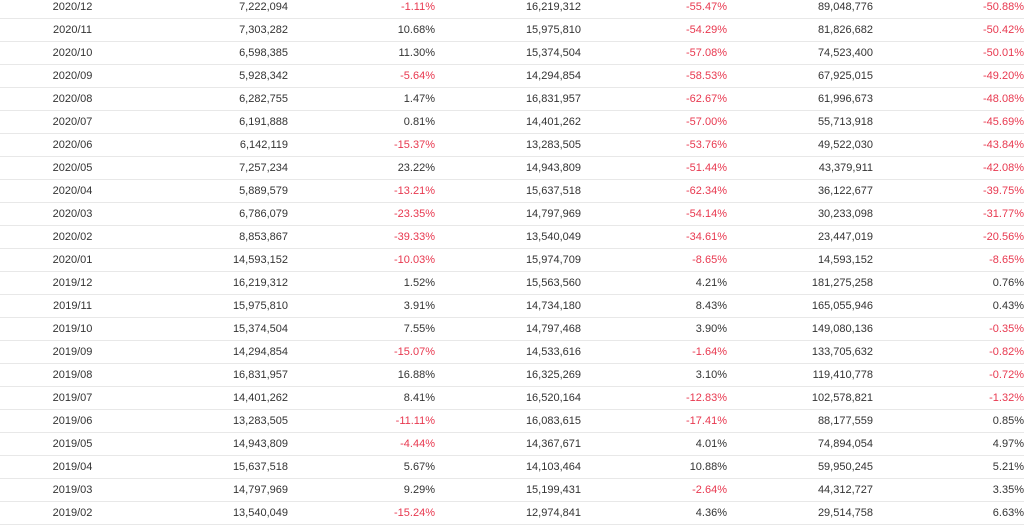 Image resolution: width=1024 pixels, height=525 pixels. I want to click on cumulative-cell: 119,410,778, so click(800, 375).